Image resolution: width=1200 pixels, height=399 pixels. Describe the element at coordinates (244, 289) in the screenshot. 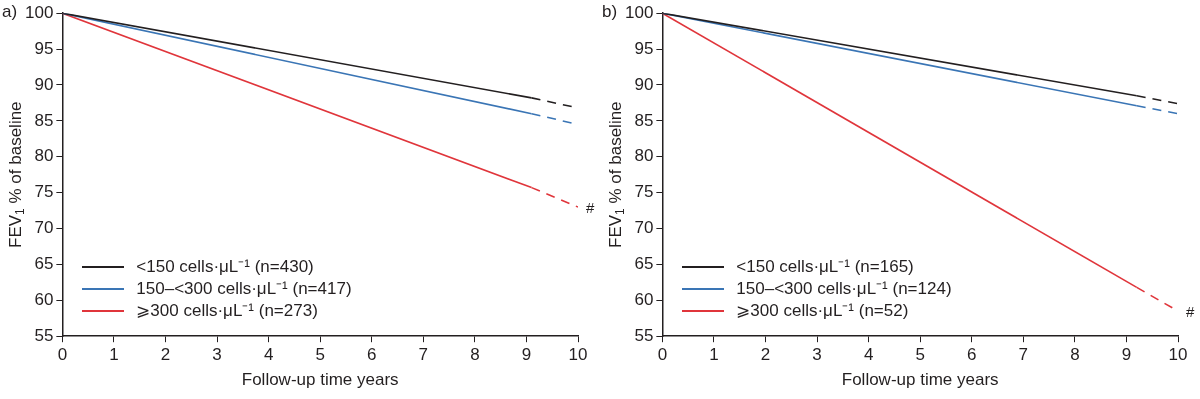

I see `legend-label: 150–<300 cells·μL⁻¹ (n=417)` at that location.